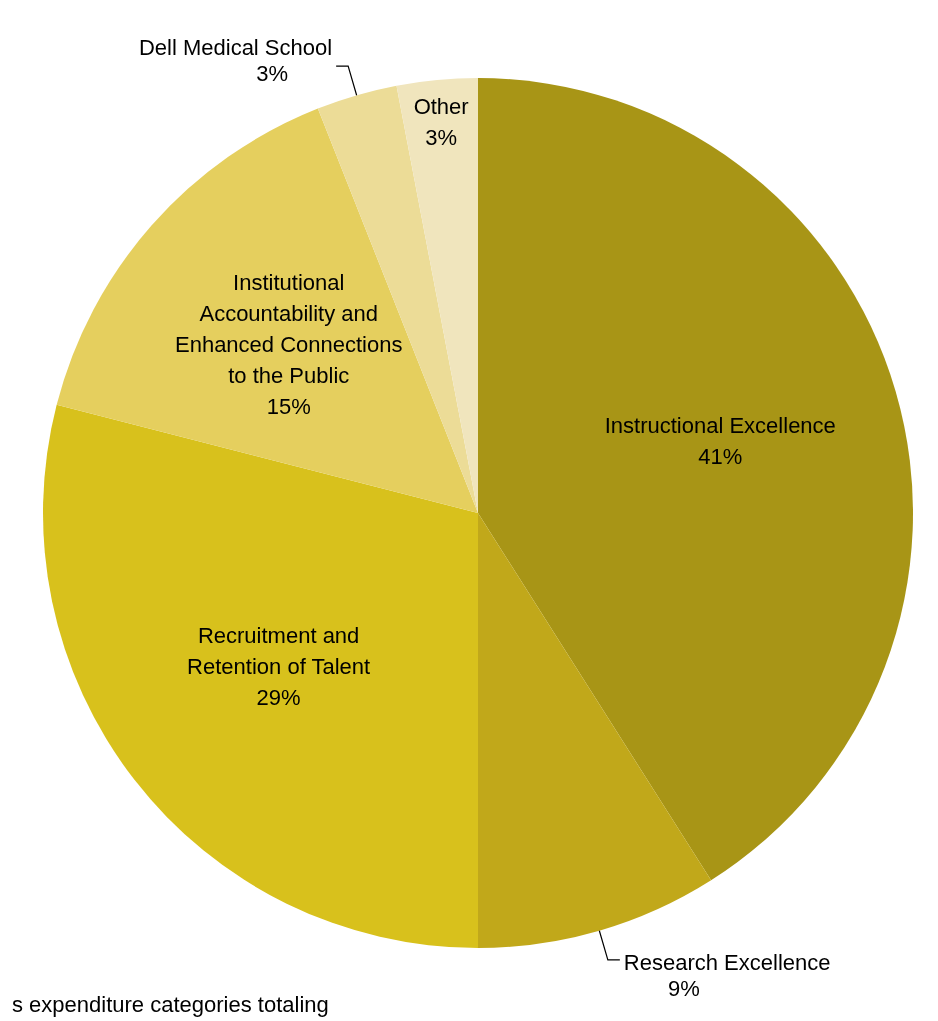 The height and width of the screenshot is (1021, 938). Describe the element at coordinates (595, 730) in the screenshot. I see `pie-slice` at that location.